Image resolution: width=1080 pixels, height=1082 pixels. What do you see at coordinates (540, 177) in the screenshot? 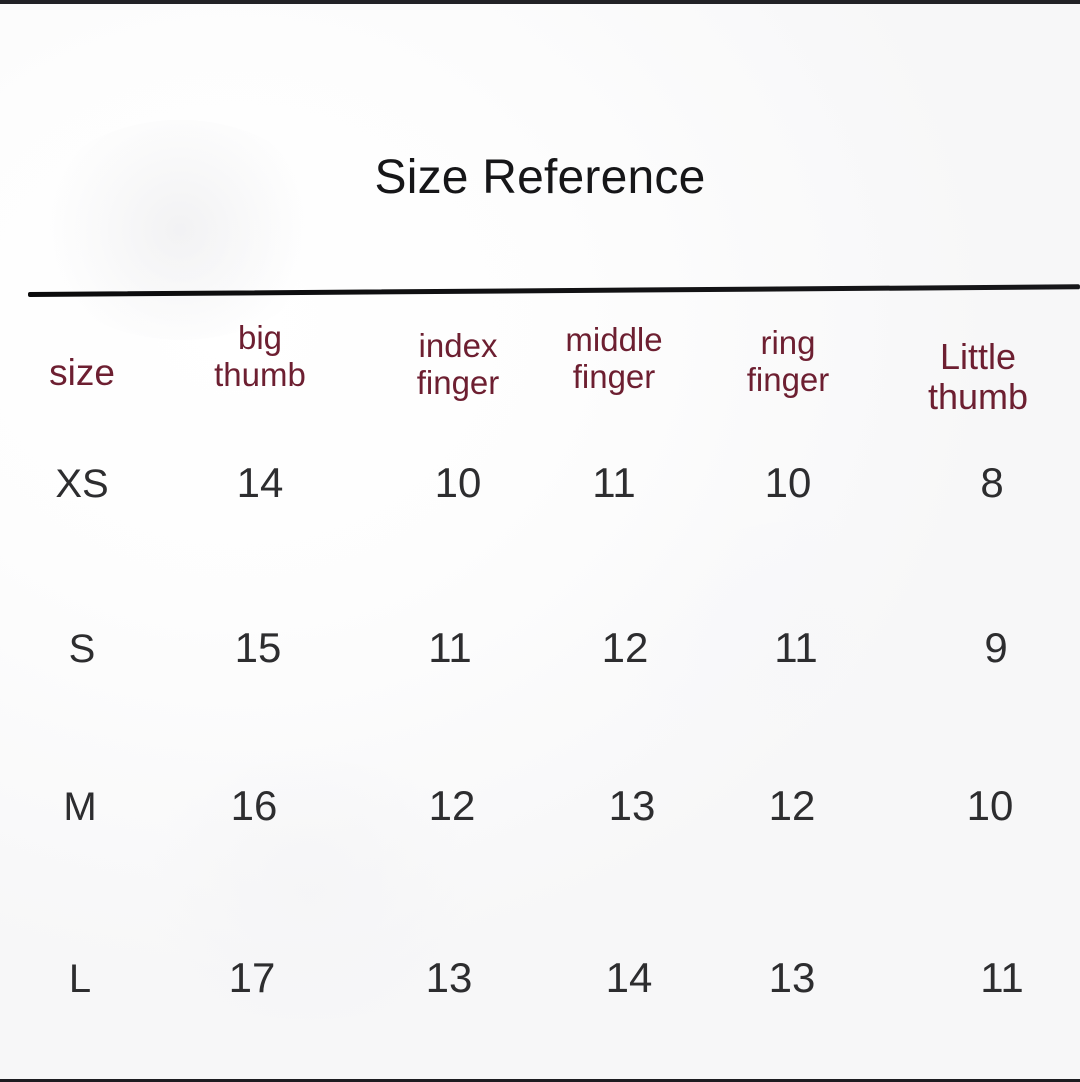
I see `page-title: Size Reference` at bounding box center [540, 177].